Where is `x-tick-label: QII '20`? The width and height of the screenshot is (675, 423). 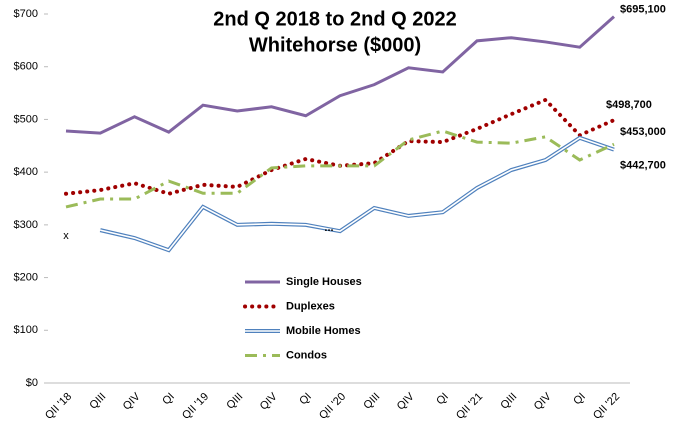 x-tick-label: QII '20 is located at coordinates (332, 406).